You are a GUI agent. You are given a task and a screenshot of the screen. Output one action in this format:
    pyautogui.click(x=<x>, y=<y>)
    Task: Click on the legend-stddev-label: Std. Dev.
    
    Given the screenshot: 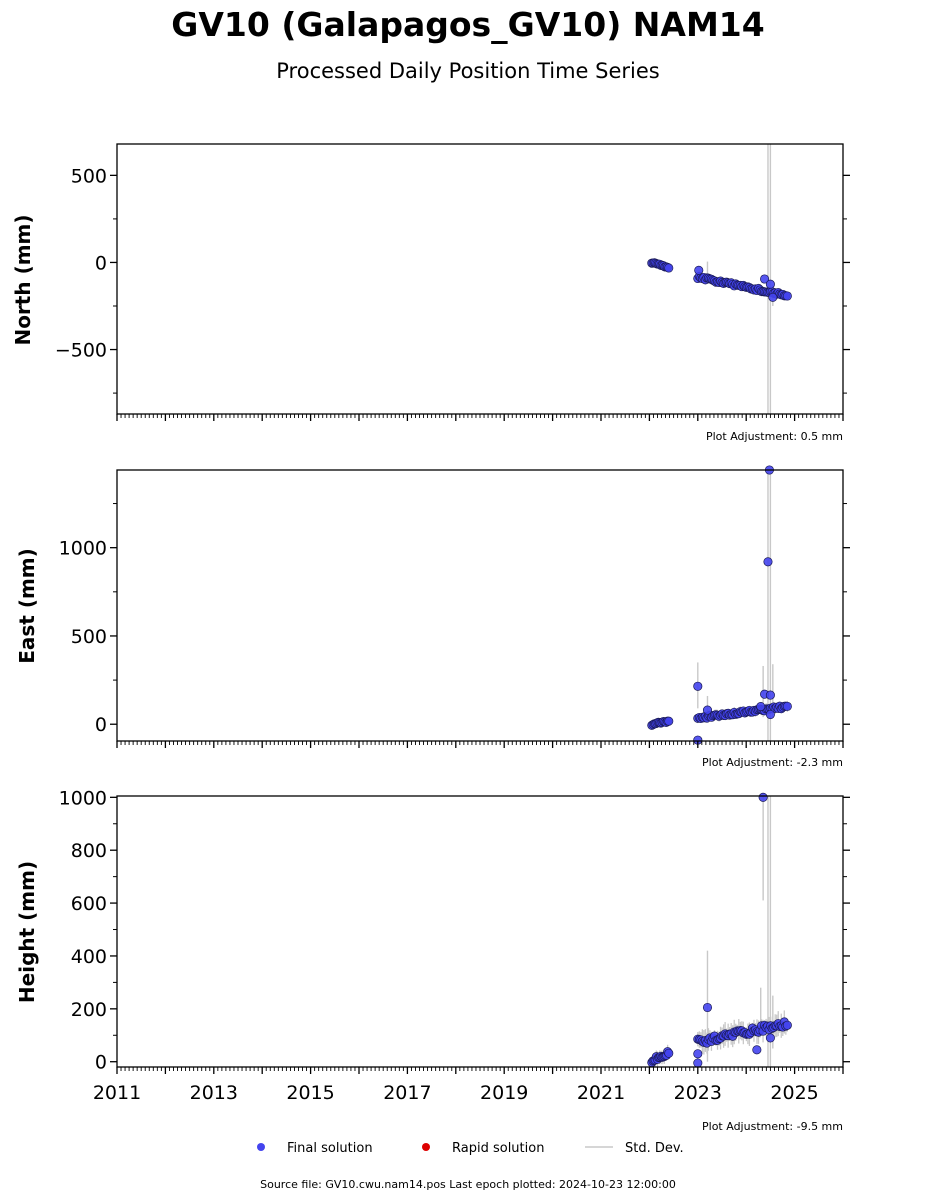 What is the action you would take?
    pyautogui.click(x=654, y=1148)
    